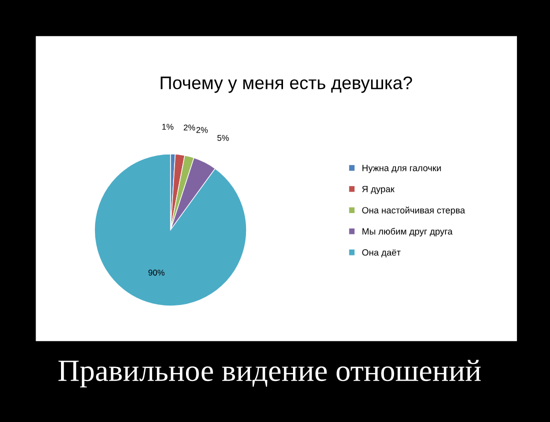 The width and height of the screenshot is (550, 422). I want to click on chart-title: Почему у меня есть девушка?, so click(286, 84).